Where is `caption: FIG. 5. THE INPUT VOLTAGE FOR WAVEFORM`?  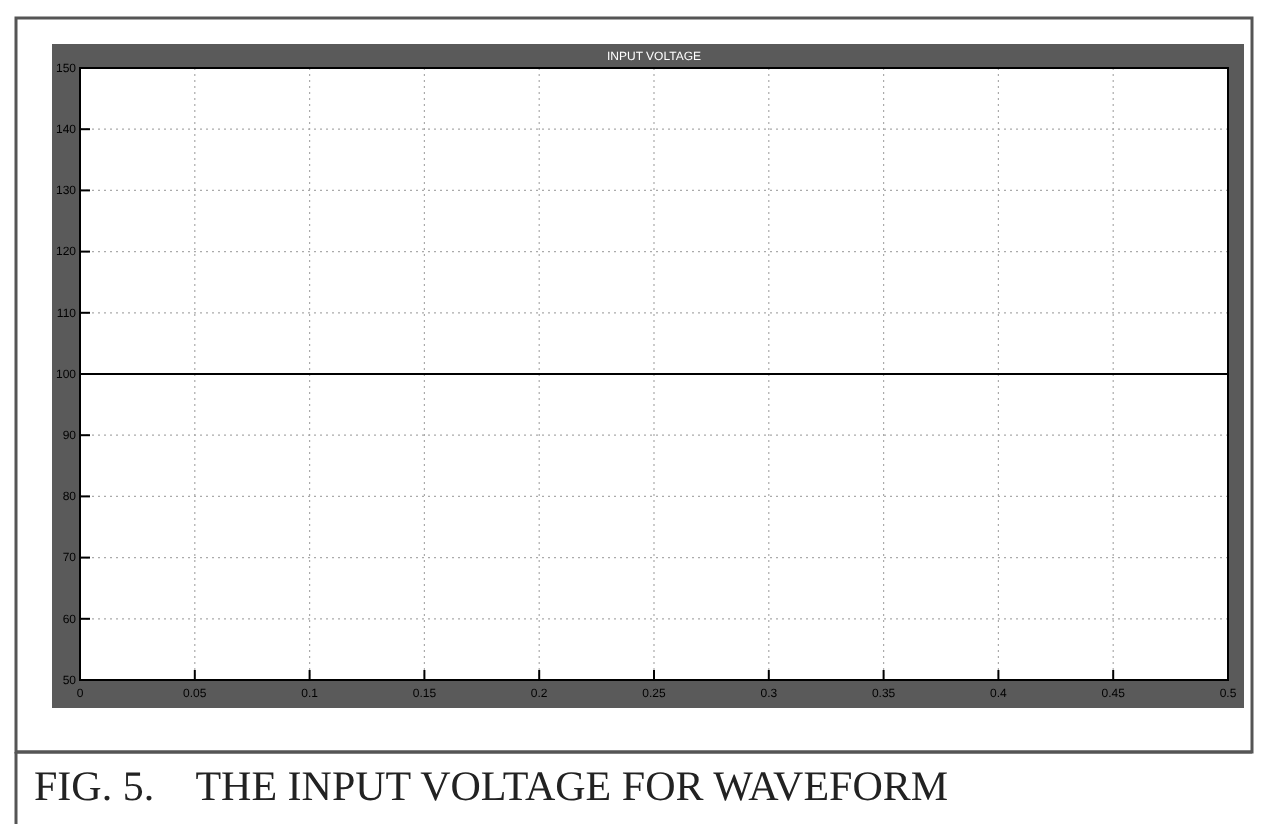 caption: FIG. 5. THE INPUT VOLTAGE FOR WAVEFORM is located at coordinates (491, 786).